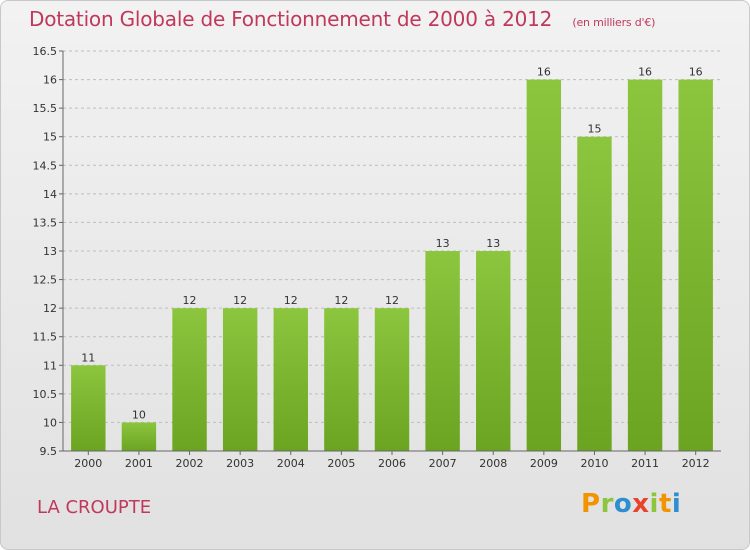  I want to click on data-label-2000: 11, so click(88, 357).